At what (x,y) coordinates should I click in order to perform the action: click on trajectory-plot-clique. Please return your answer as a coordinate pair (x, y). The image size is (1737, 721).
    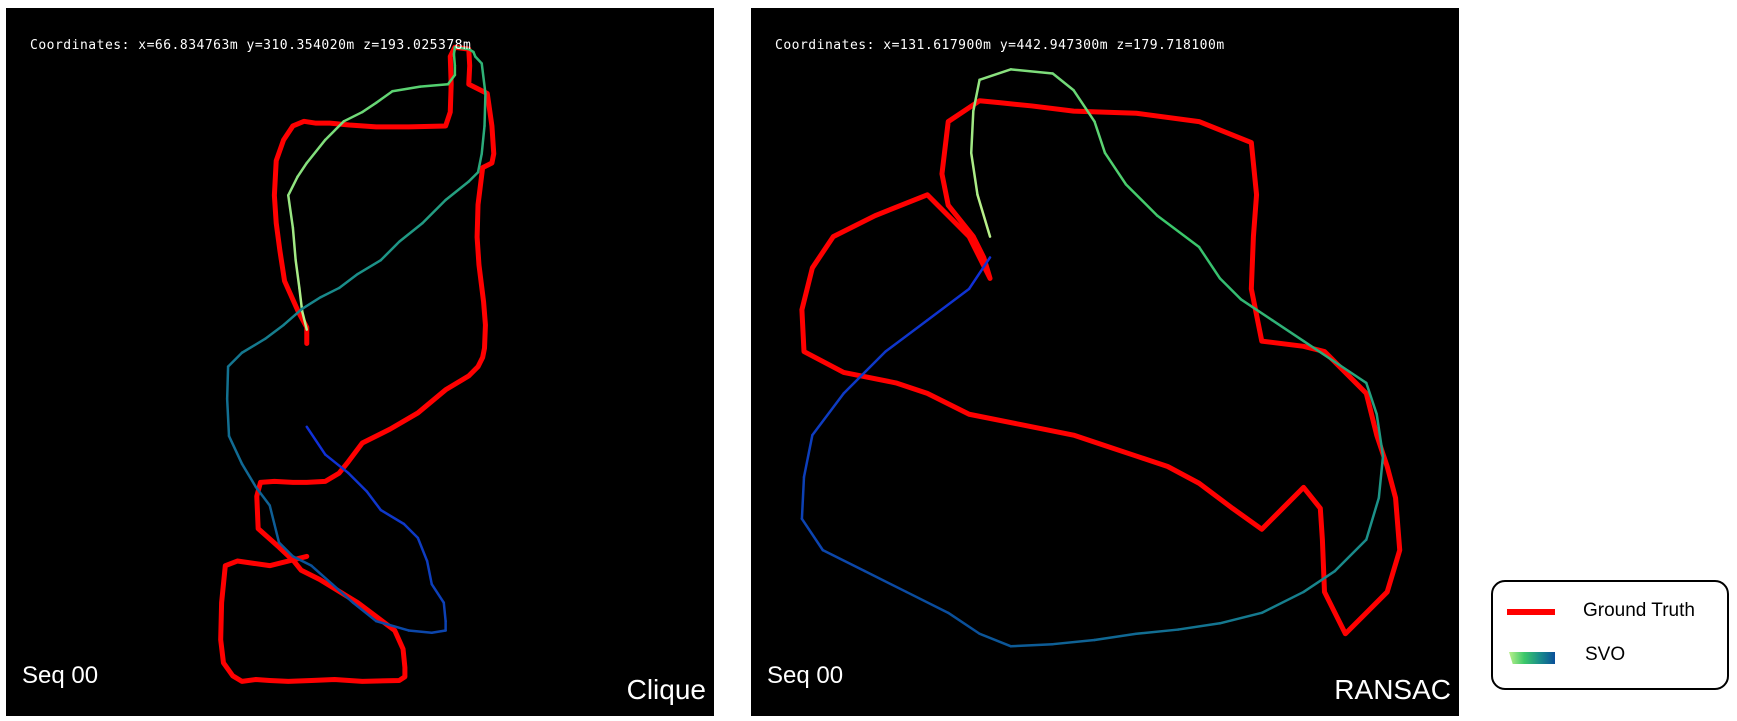
    Looking at the image, I should click on (357, 364).